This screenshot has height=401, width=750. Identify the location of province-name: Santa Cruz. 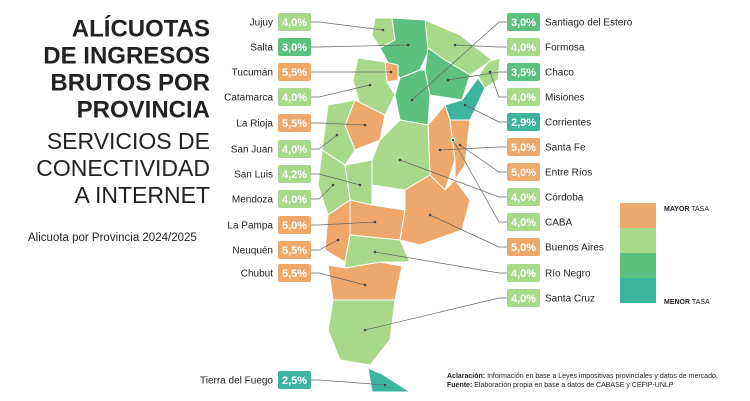
(570, 299).